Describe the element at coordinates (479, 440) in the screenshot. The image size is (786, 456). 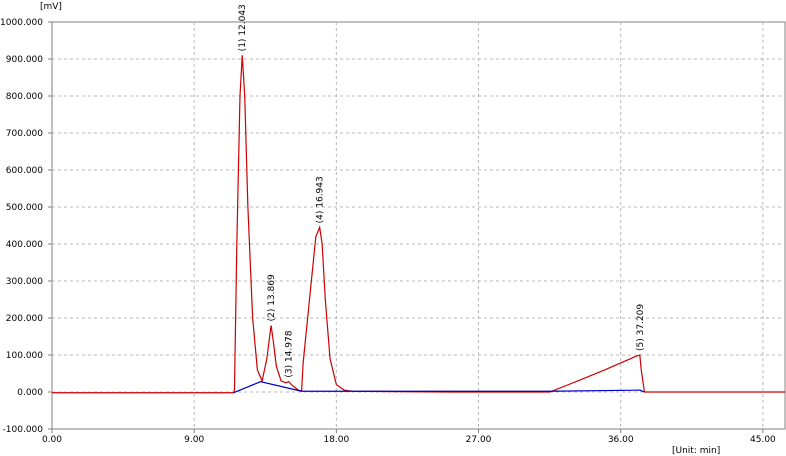
I see `x-tick-label: 27.00` at that location.